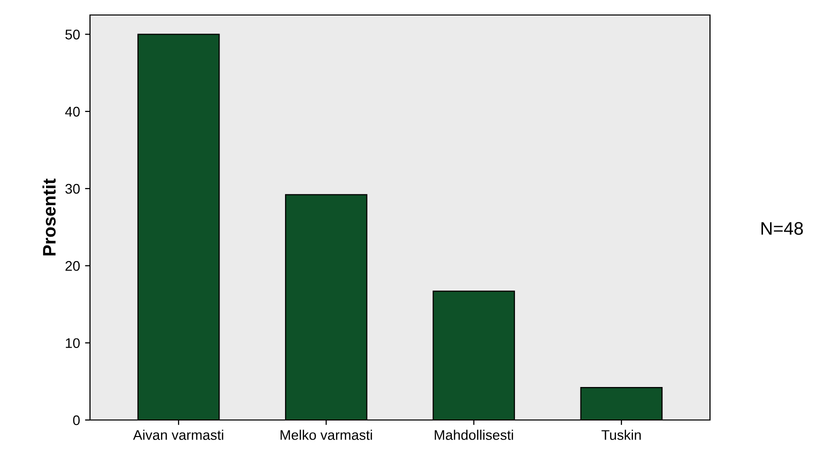 This screenshot has height=457, width=827. What do you see at coordinates (73, 343) in the screenshot?
I see `y-tick-label: 10` at bounding box center [73, 343].